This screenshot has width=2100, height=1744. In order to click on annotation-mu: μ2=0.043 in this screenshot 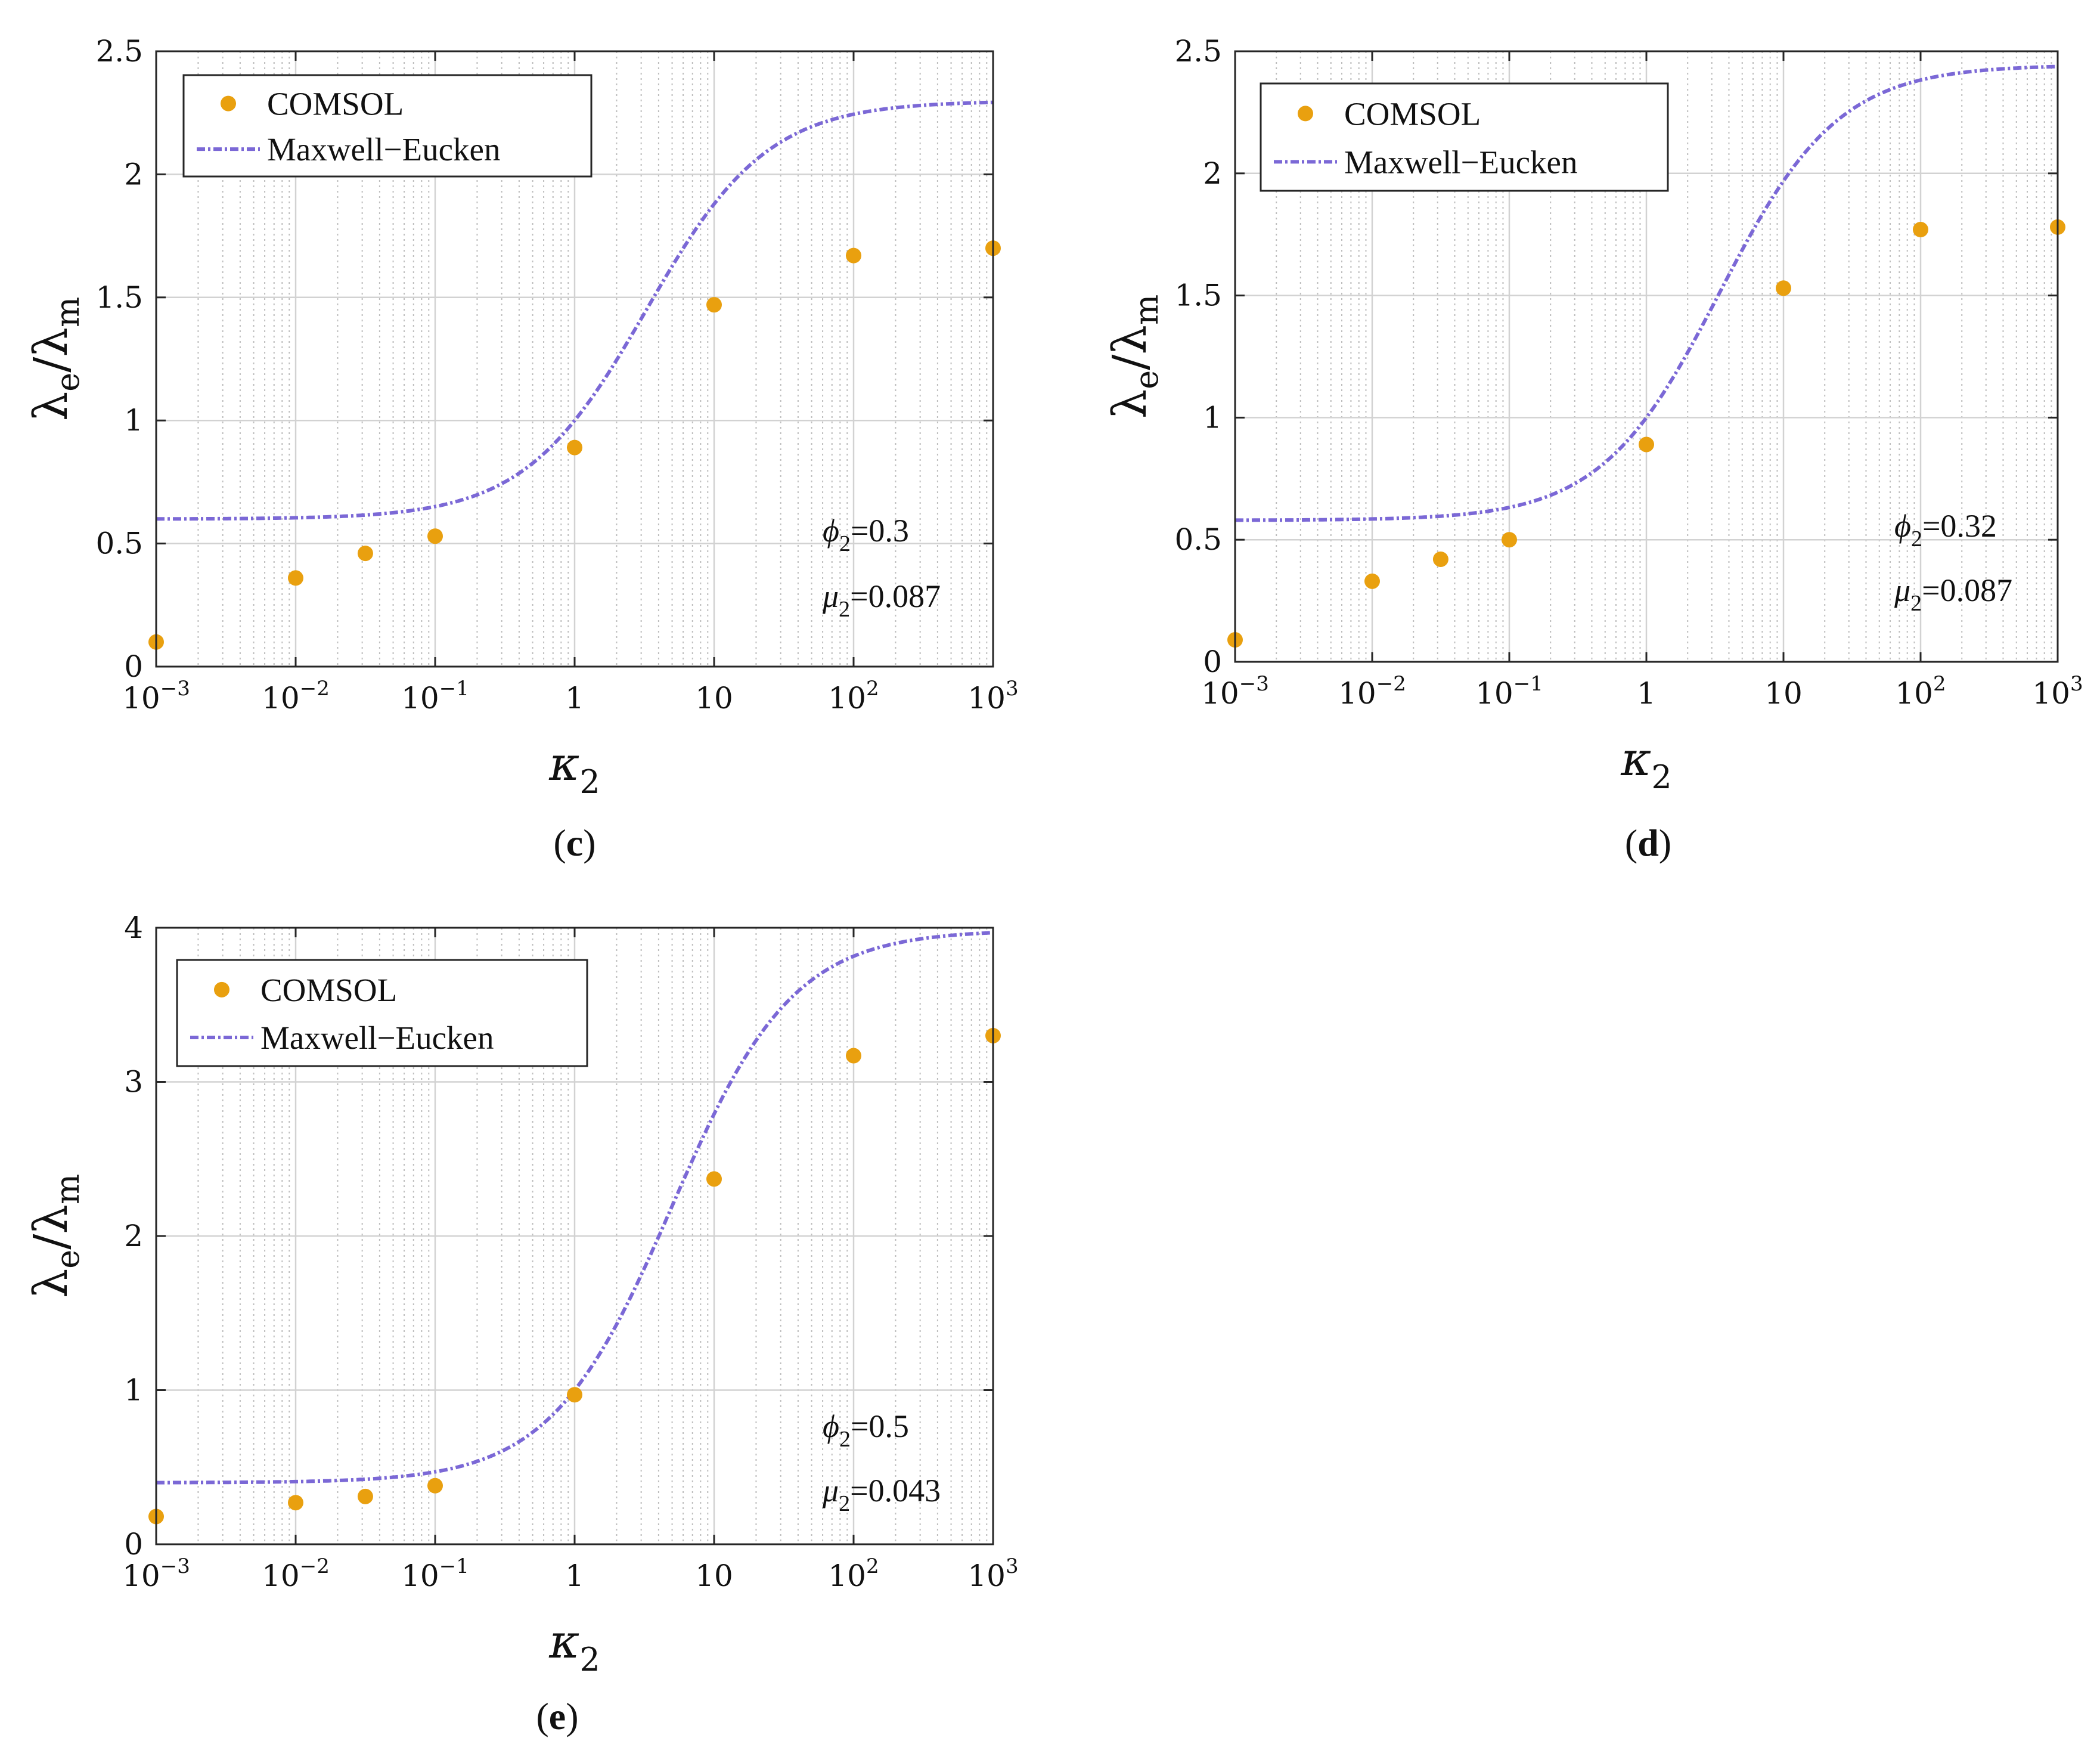, I will do `click(881, 1495)`.